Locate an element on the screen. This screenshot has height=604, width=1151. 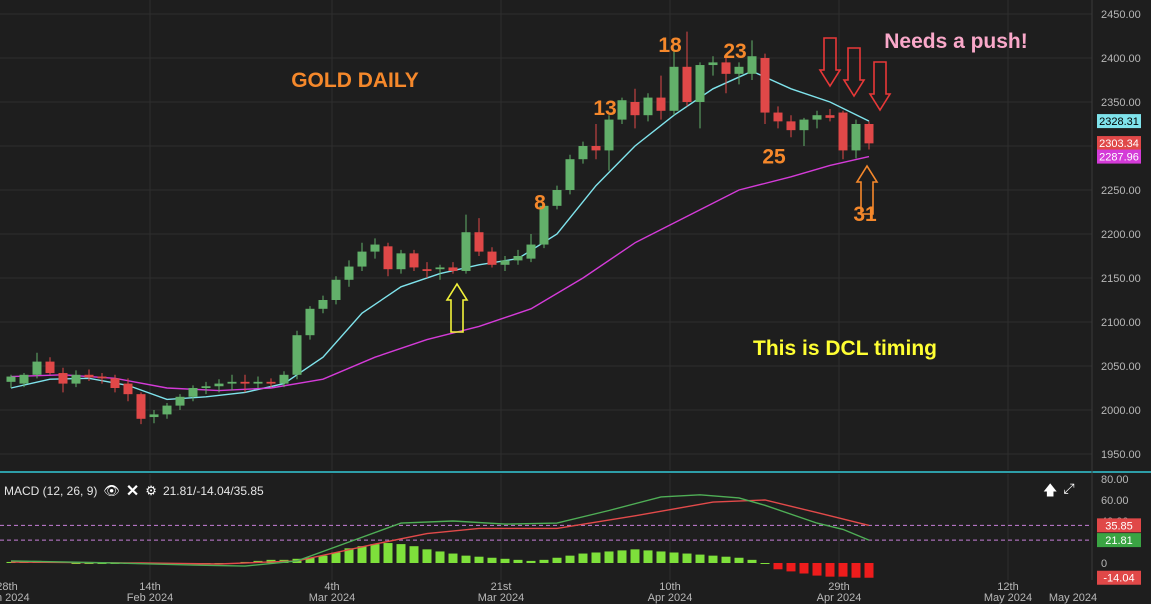
down-arrow is located at coordinates (830, 62).